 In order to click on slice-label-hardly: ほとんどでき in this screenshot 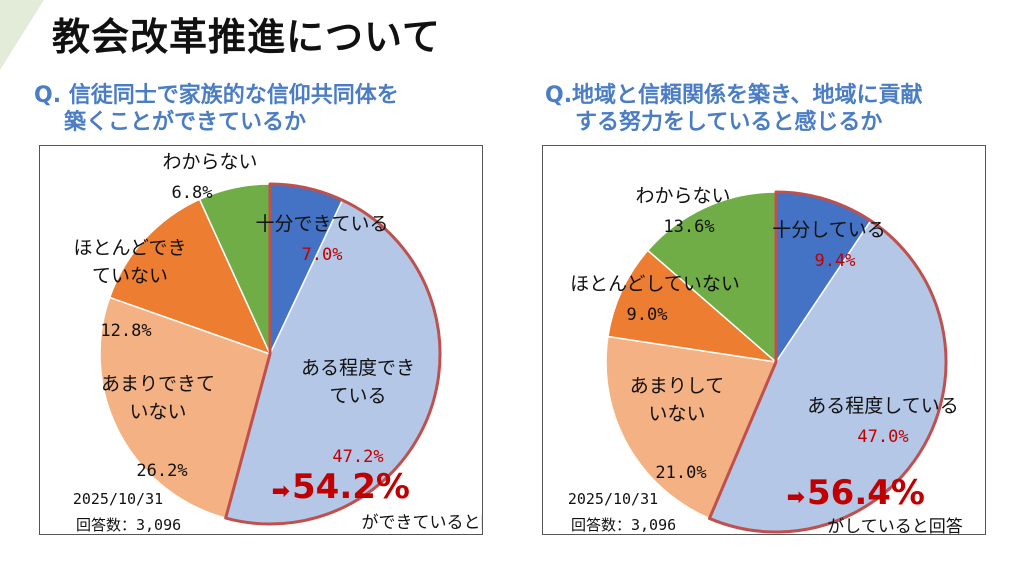, I will do `click(129, 248)`.